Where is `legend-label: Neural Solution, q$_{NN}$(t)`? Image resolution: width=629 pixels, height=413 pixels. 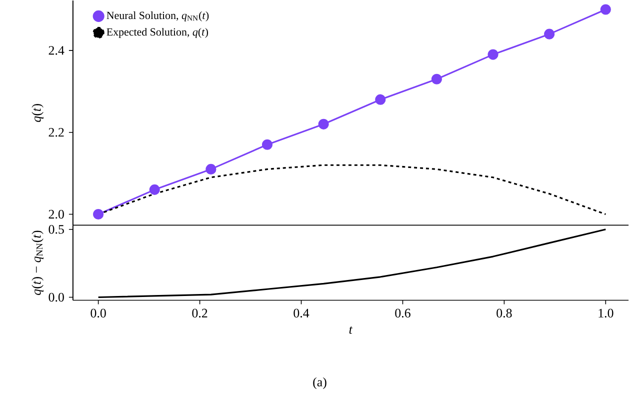
legend-label: Neural Solution, q$_{NN}$(t) is located at coordinates (157, 16).